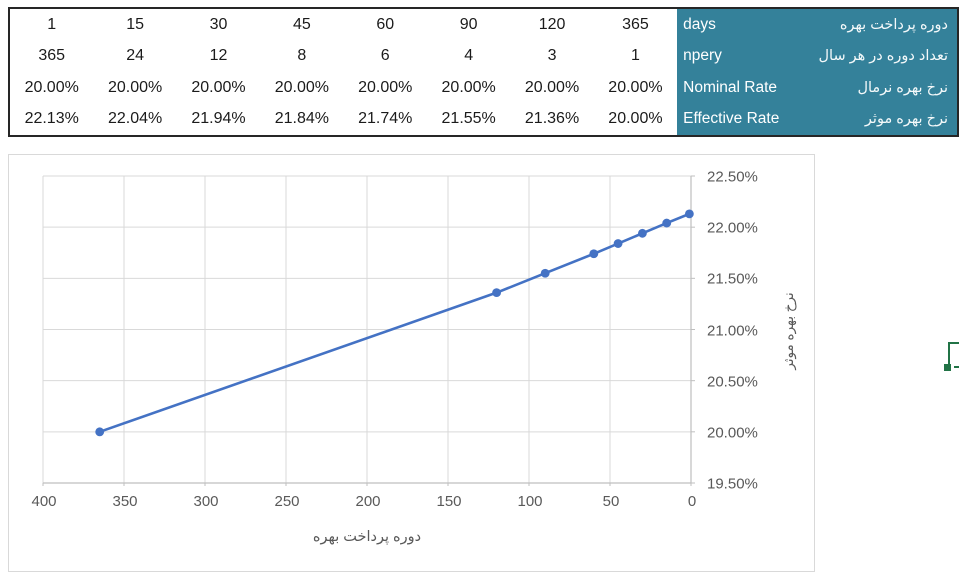 The width and height of the screenshot is (959, 580). I want to click on row-label-fa-1: دوره پرداخت بهره, so click(880, 25).